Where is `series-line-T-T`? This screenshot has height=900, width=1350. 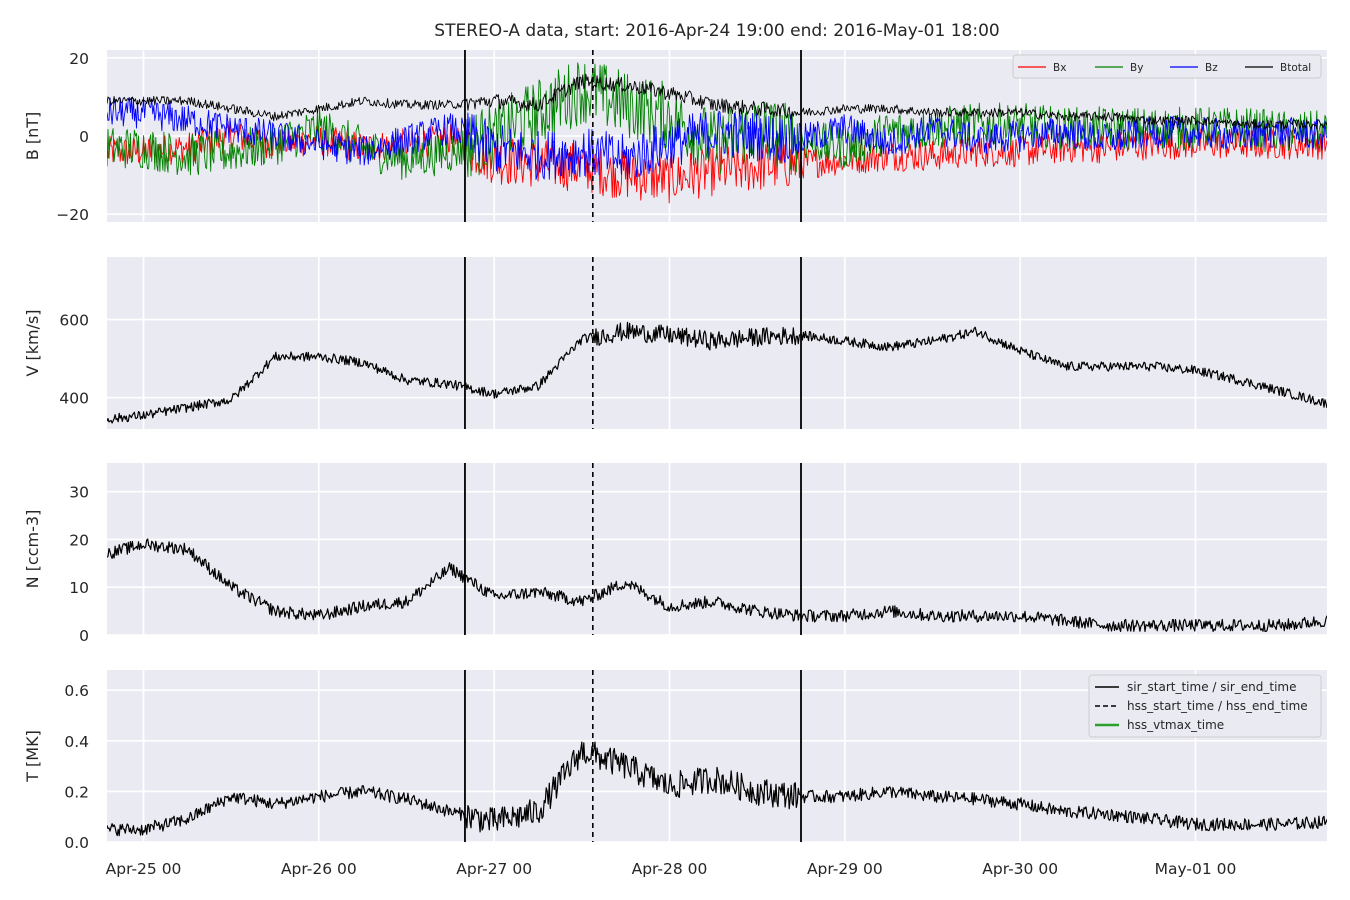 series-line-T-T is located at coordinates (717, 789).